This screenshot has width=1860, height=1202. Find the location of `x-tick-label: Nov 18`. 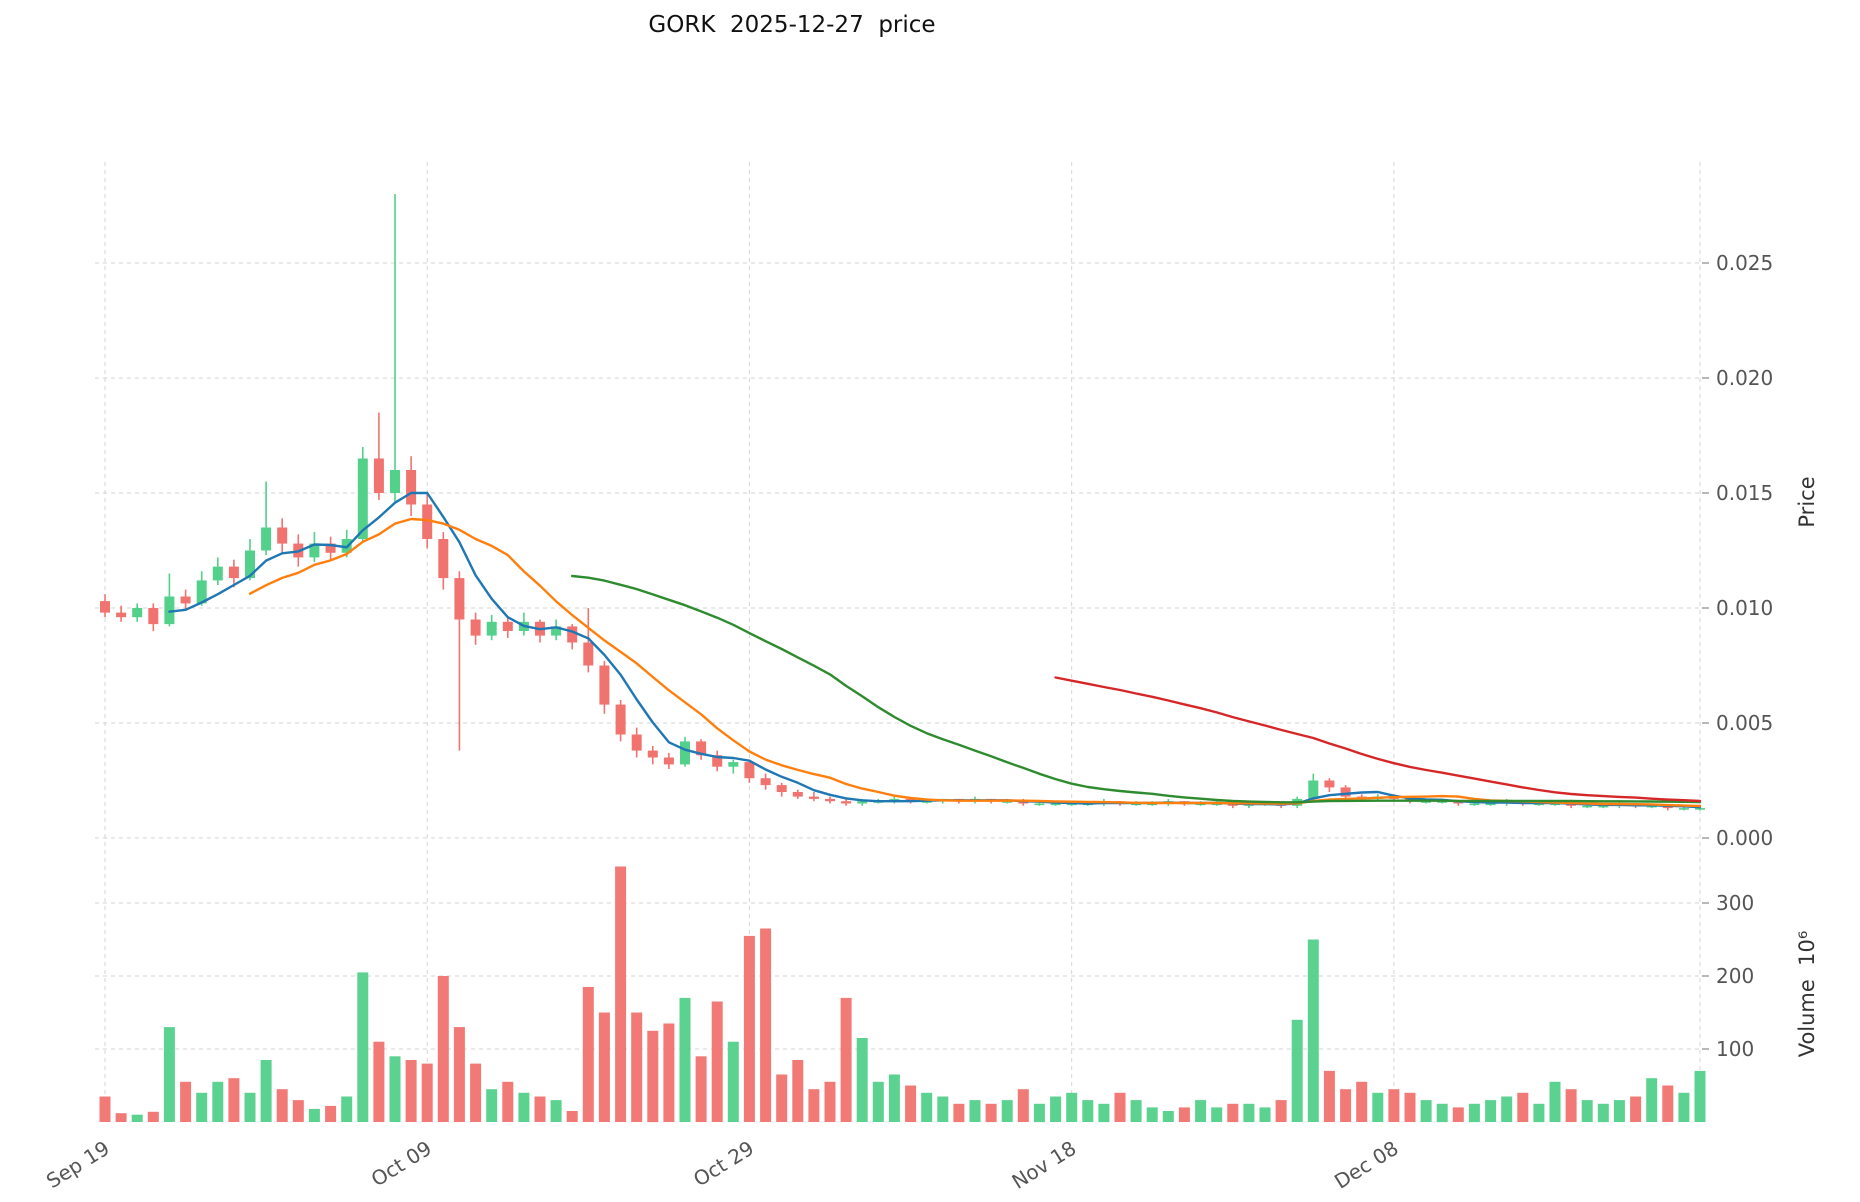

x-tick-label: Nov 18 is located at coordinates (1044, 1165).